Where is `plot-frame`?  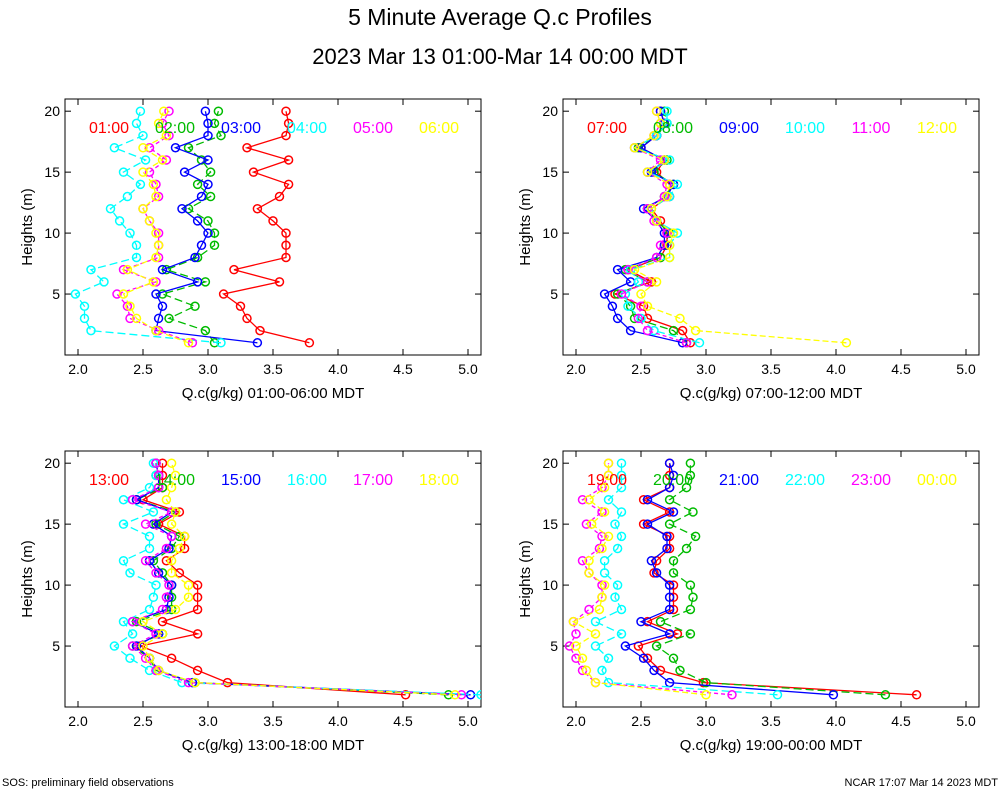
plot-frame is located at coordinates (273, 579).